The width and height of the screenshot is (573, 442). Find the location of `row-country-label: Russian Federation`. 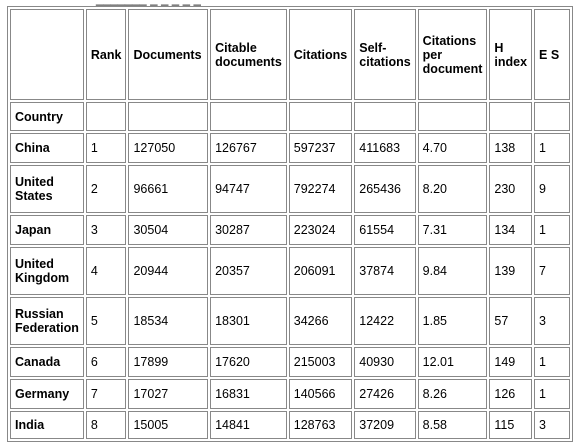

row-country-label: Russian Federation is located at coordinates (47, 321).